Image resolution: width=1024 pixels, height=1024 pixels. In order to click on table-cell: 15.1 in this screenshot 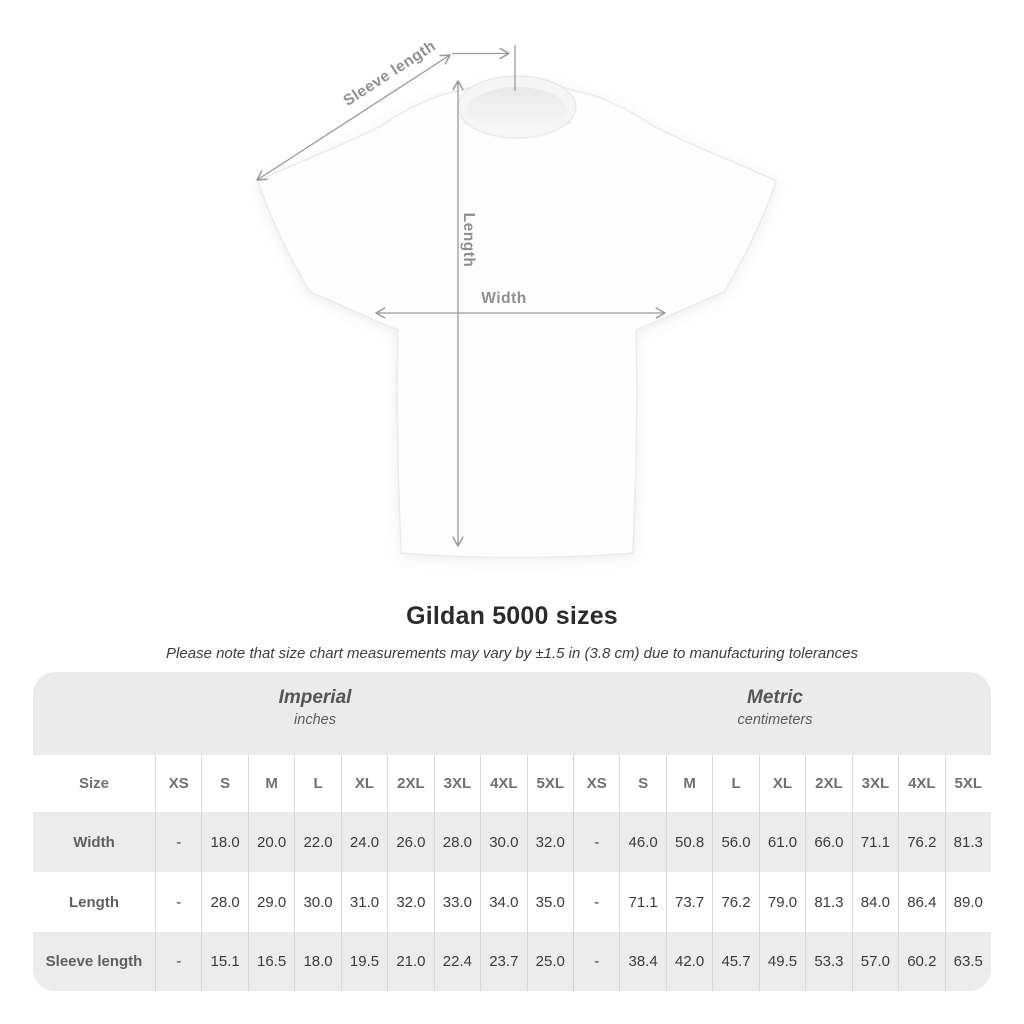, I will do `click(224, 961)`.